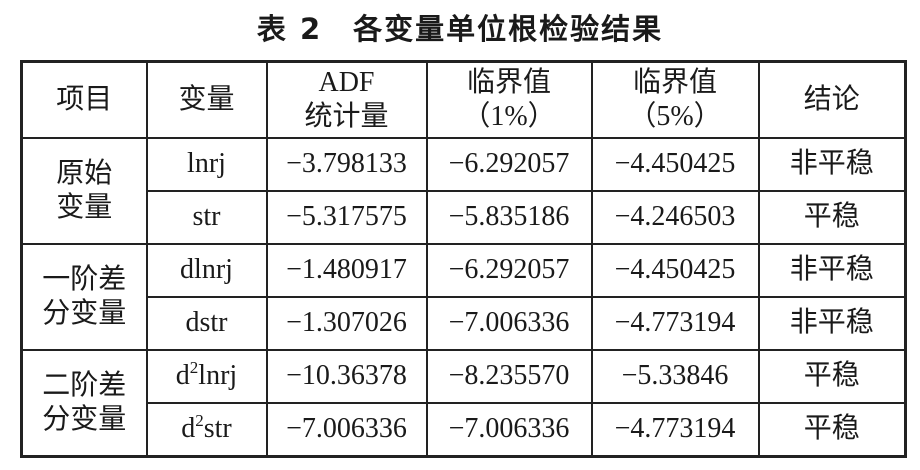 The height and width of the screenshot is (470, 920). I want to click on variable-rest: lnrj, so click(218, 376).